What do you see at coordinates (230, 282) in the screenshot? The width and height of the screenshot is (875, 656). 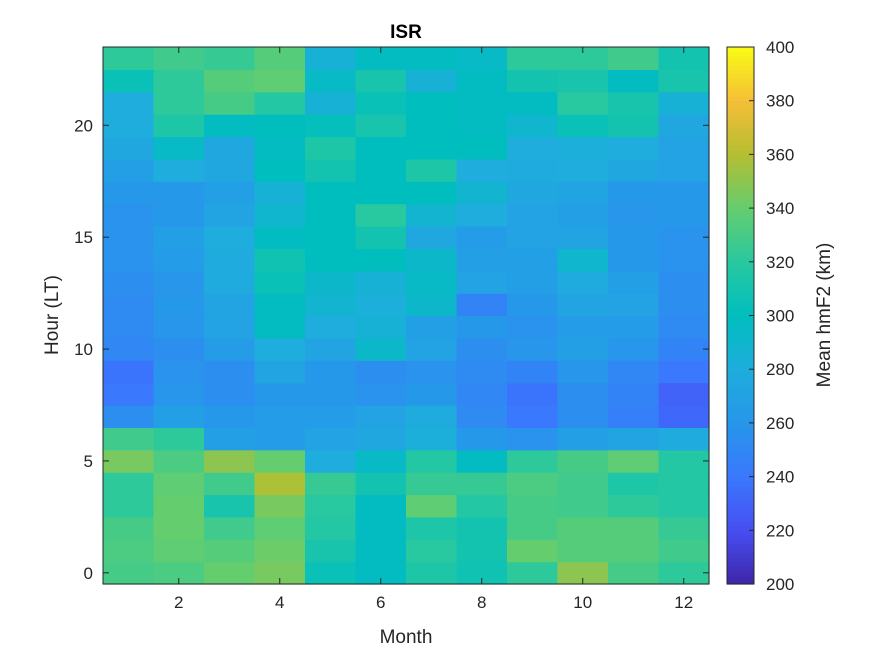 I see `heatmap-cell-m3-h13` at bounding box center [230, 282].